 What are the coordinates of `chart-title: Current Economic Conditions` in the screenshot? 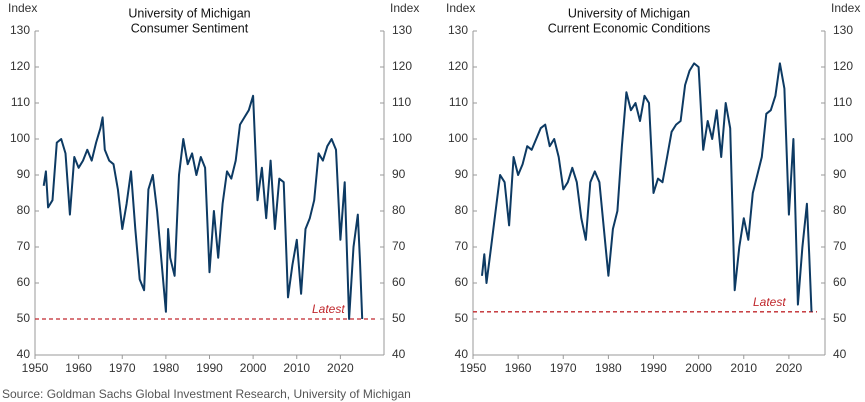 It's located at (629, 28).